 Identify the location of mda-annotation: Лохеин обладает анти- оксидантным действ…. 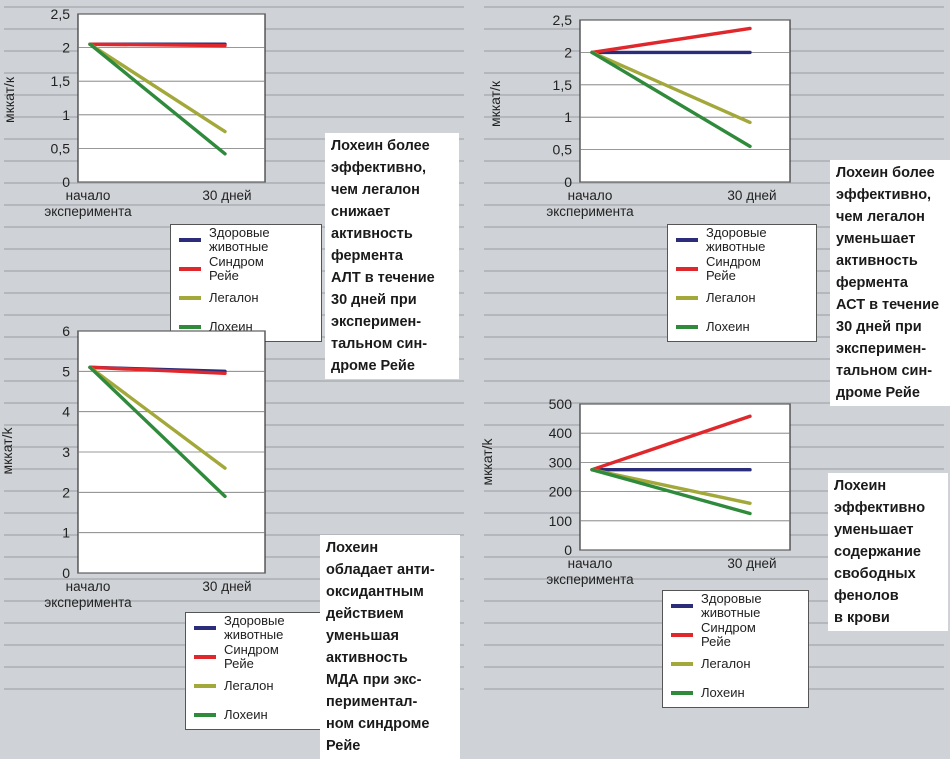
(390, 647).